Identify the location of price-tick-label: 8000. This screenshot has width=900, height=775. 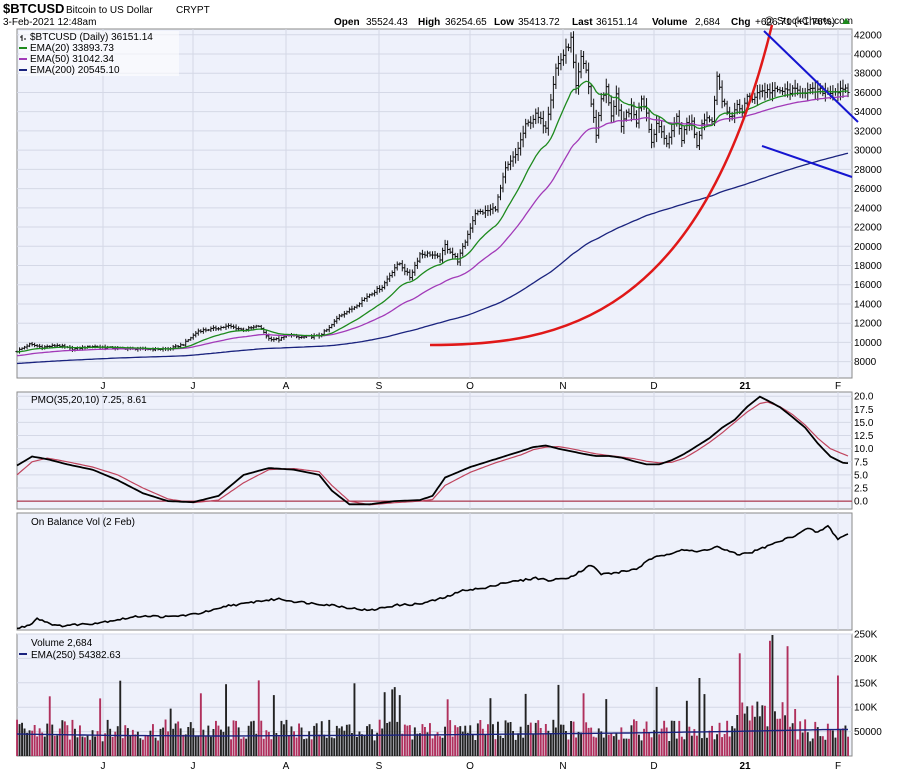
(865, 362).